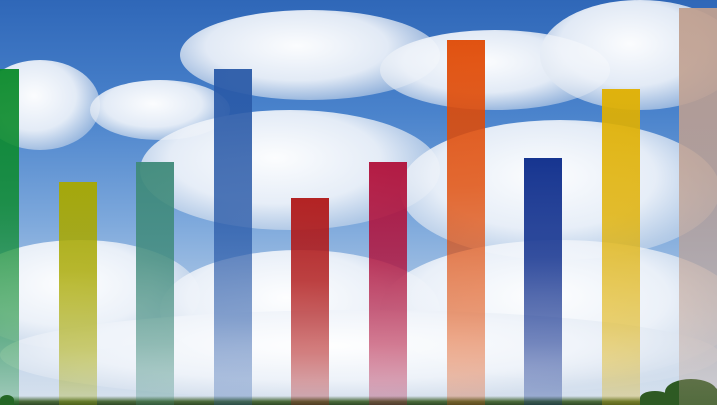 The image size is (717, 405). I want to click on horizon-ground, so click(358, 400).